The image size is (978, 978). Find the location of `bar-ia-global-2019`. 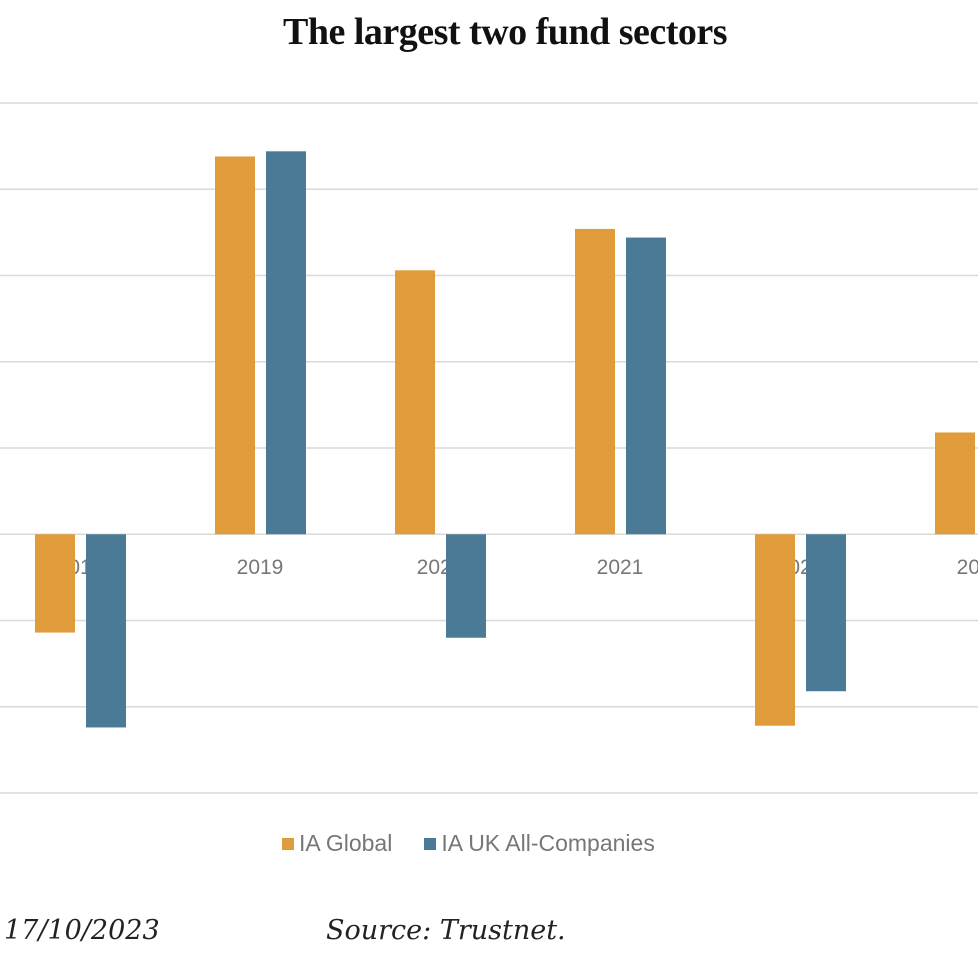

bar-ia-global-2019 is located at coordinates (235, 345).